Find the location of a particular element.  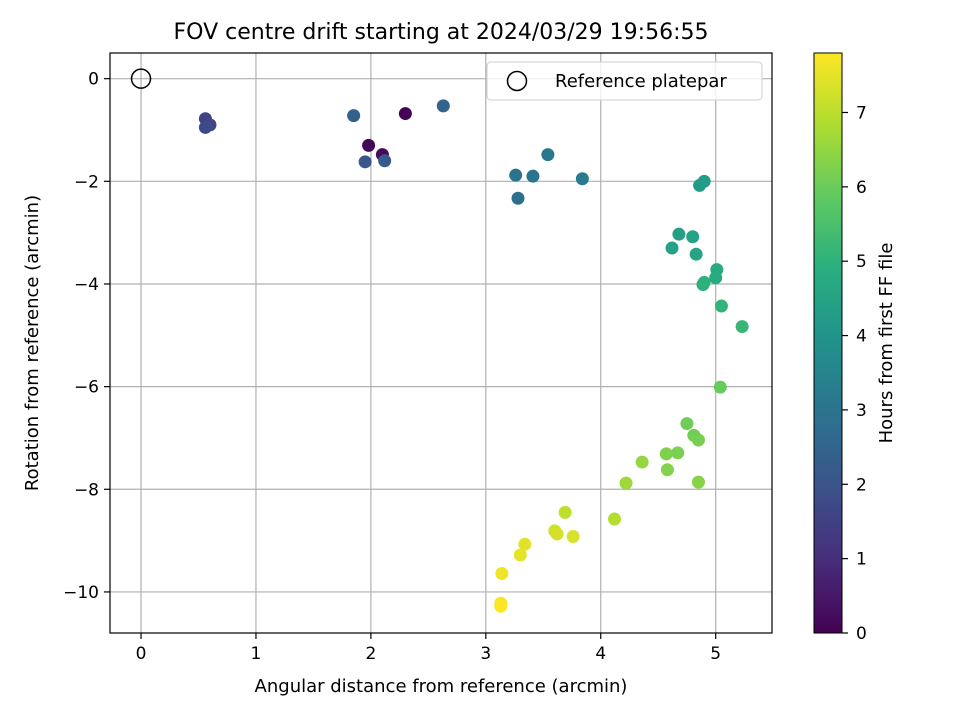

y-tick-label: −8 is located at coordinates (86, 490).